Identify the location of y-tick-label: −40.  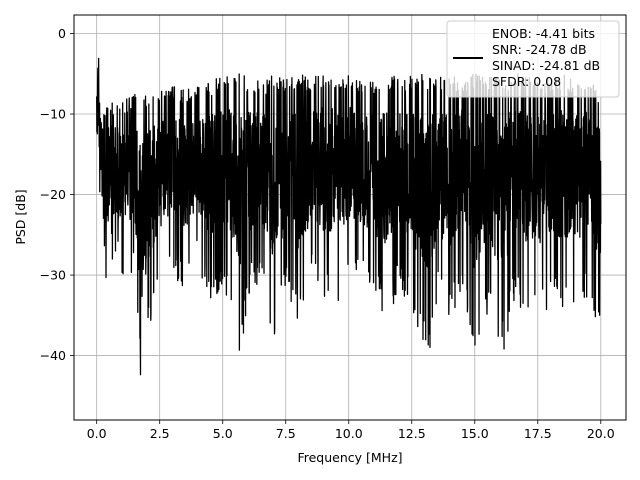
(53, 355).